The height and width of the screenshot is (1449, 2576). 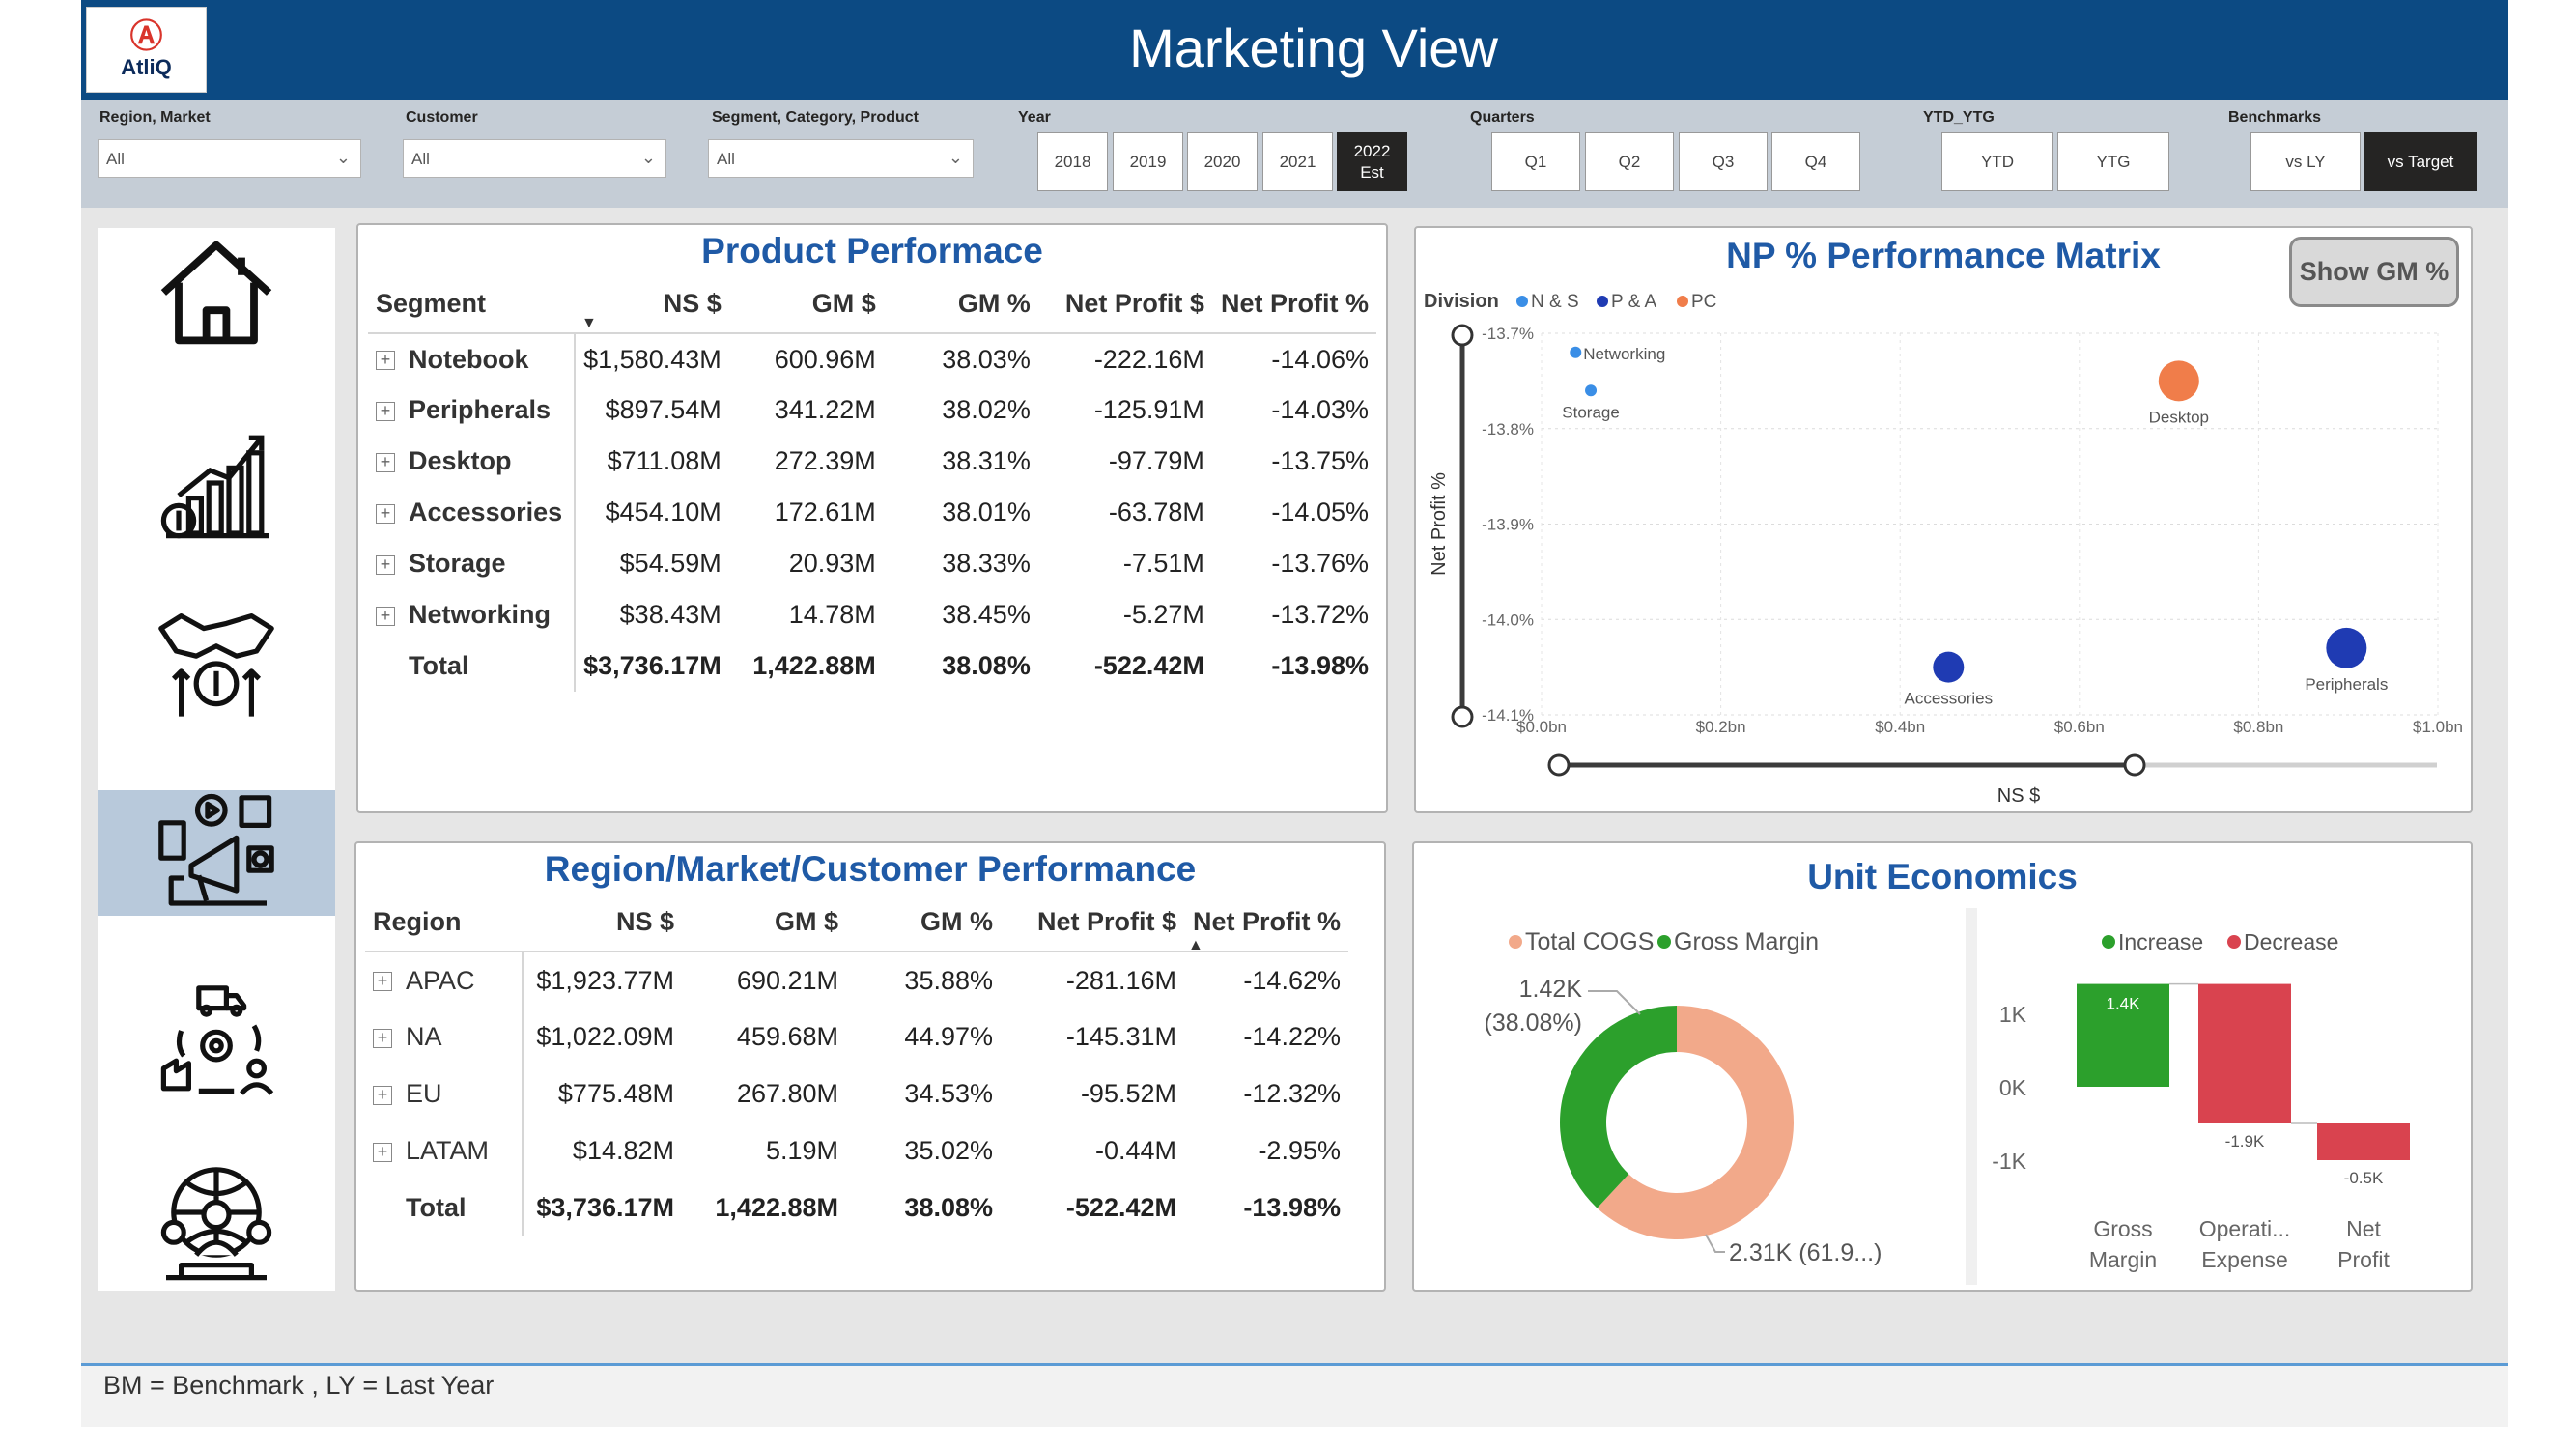 I want to click on total-cell: 1,422.88M, so click(x=814, y=665).